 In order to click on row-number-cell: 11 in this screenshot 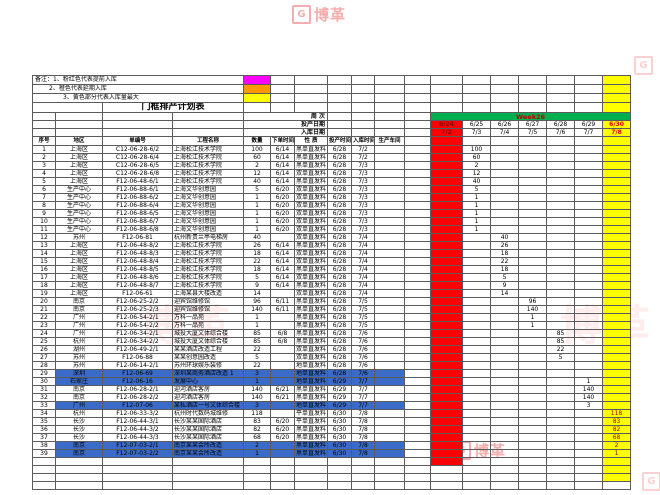, I will do `click(44, 229)`.